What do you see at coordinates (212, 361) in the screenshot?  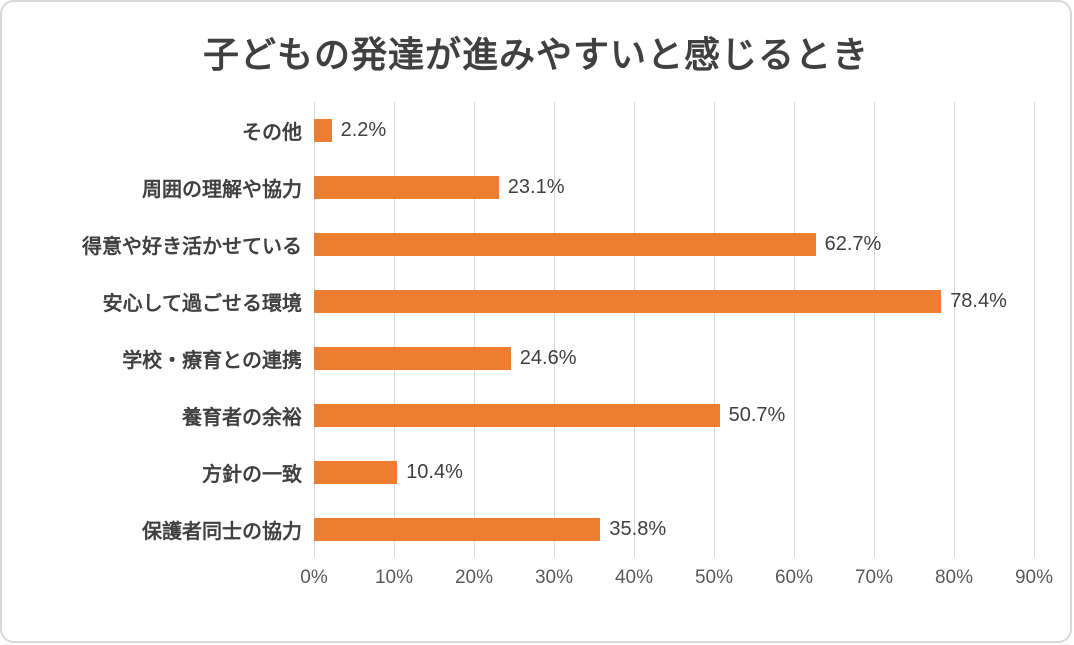 I see `category-label: 学校・療育との連携` at bounding box center [212, 361].